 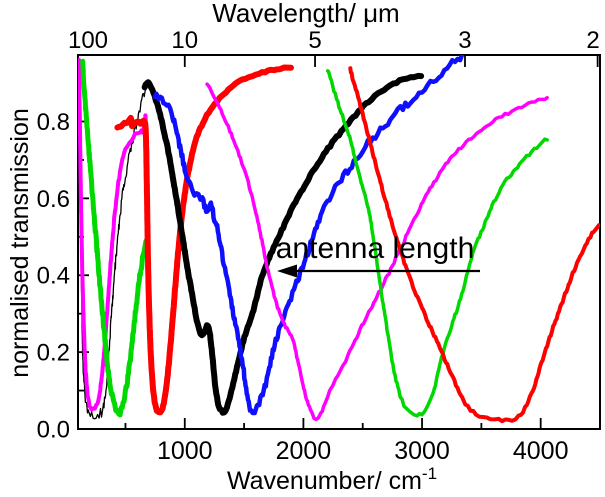 I want to click on x-axis-title: Wavenumber/ cm-1, so click(x=332, y=479).